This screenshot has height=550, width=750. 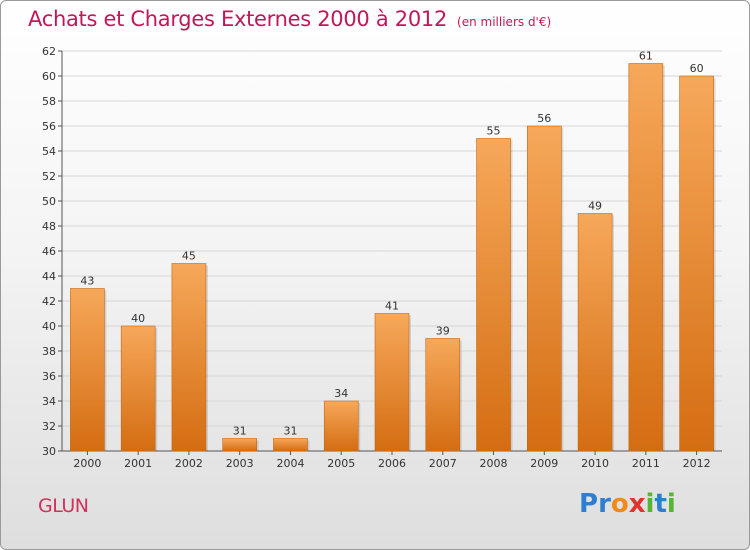 What do you see at coordinates (637, 504) in the screenshot?
I see `logo-letter: x` at bounding box center [637, 504].